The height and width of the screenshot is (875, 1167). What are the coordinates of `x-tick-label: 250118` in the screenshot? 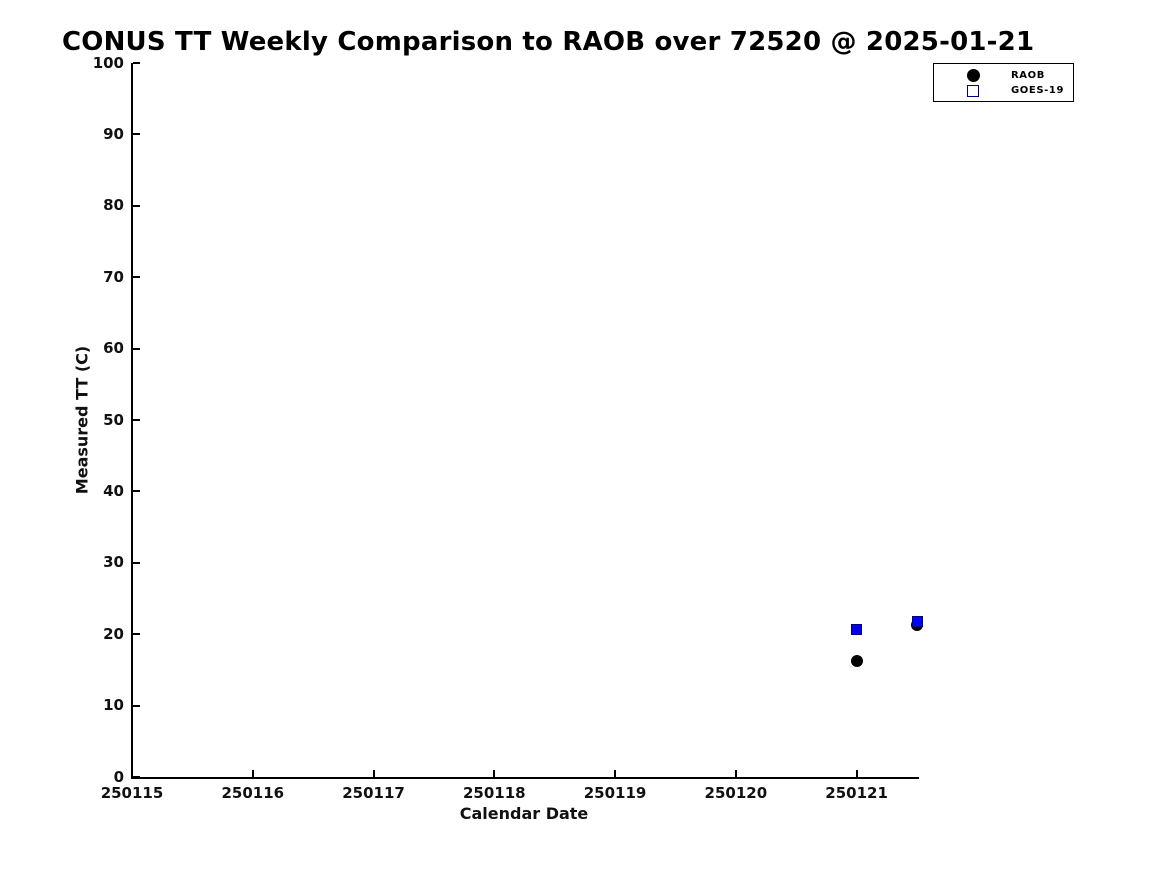 It's located at (494, 793).